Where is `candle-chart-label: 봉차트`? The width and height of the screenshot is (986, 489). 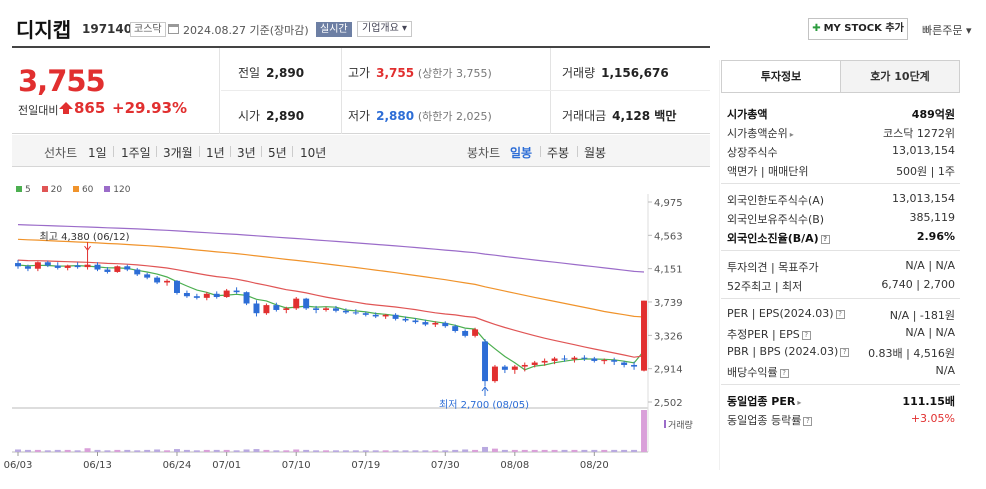 candle-chart-label: 봉차트 is located at coordinates (484, 153).